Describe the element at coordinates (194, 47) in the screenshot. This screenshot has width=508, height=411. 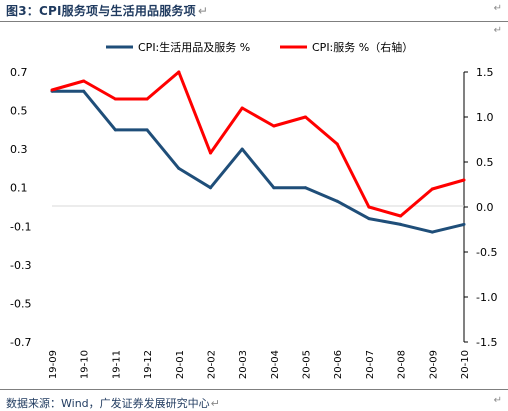
I see `legend-label-left-series: CPI:生活用品及服务 %` at that location.